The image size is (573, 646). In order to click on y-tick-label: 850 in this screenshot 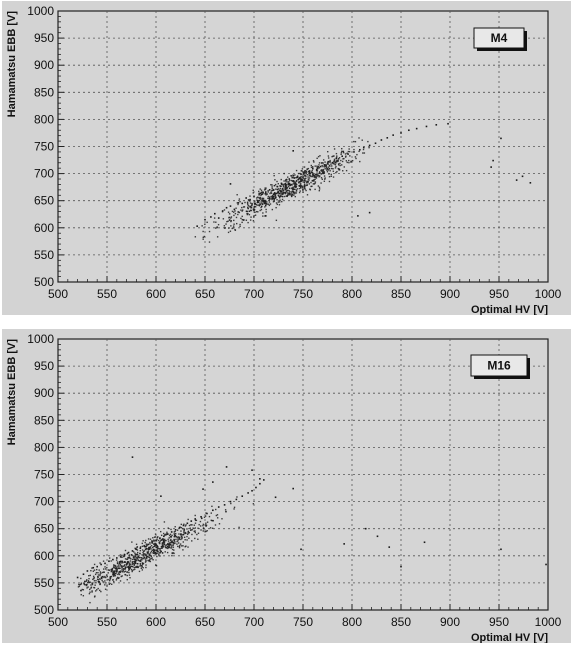, I will do `click(44, 92)`.